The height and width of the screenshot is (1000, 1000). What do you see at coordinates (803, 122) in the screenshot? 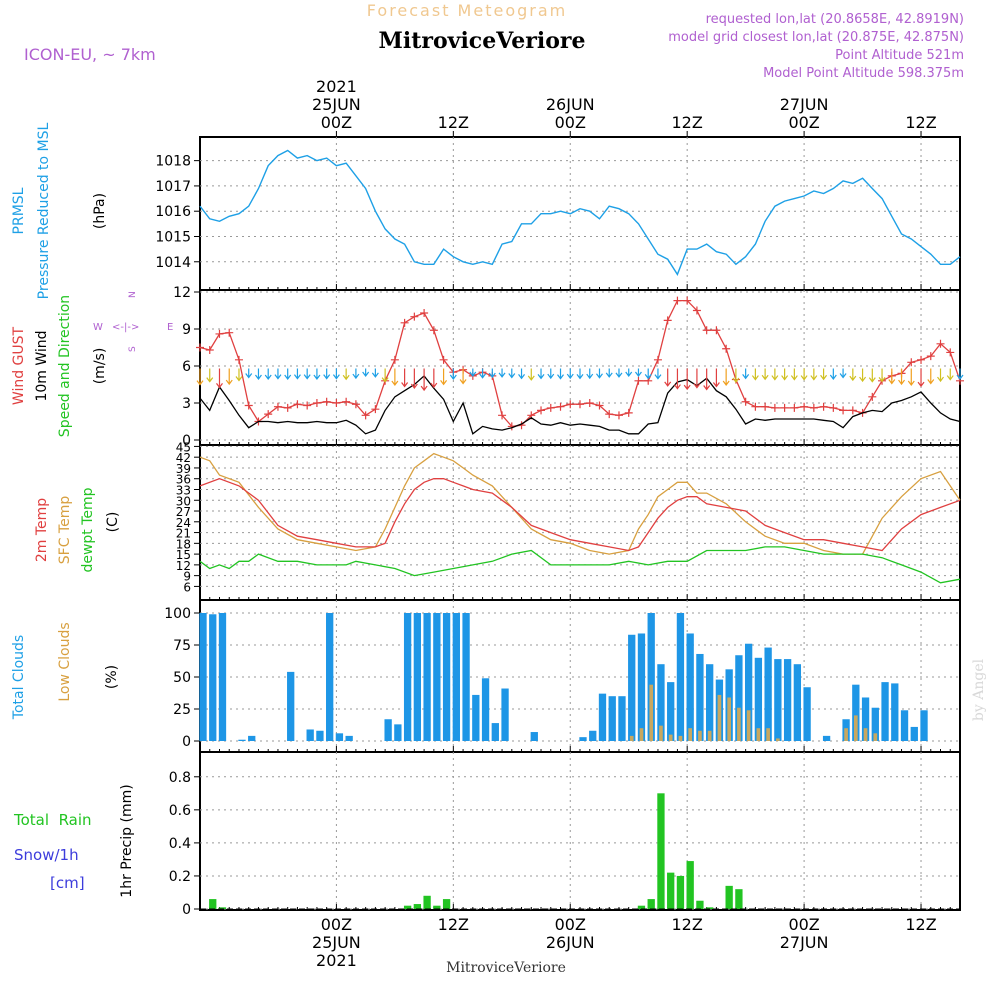
I see `top-time-label: 00Z` at bounding box center [803, 122].